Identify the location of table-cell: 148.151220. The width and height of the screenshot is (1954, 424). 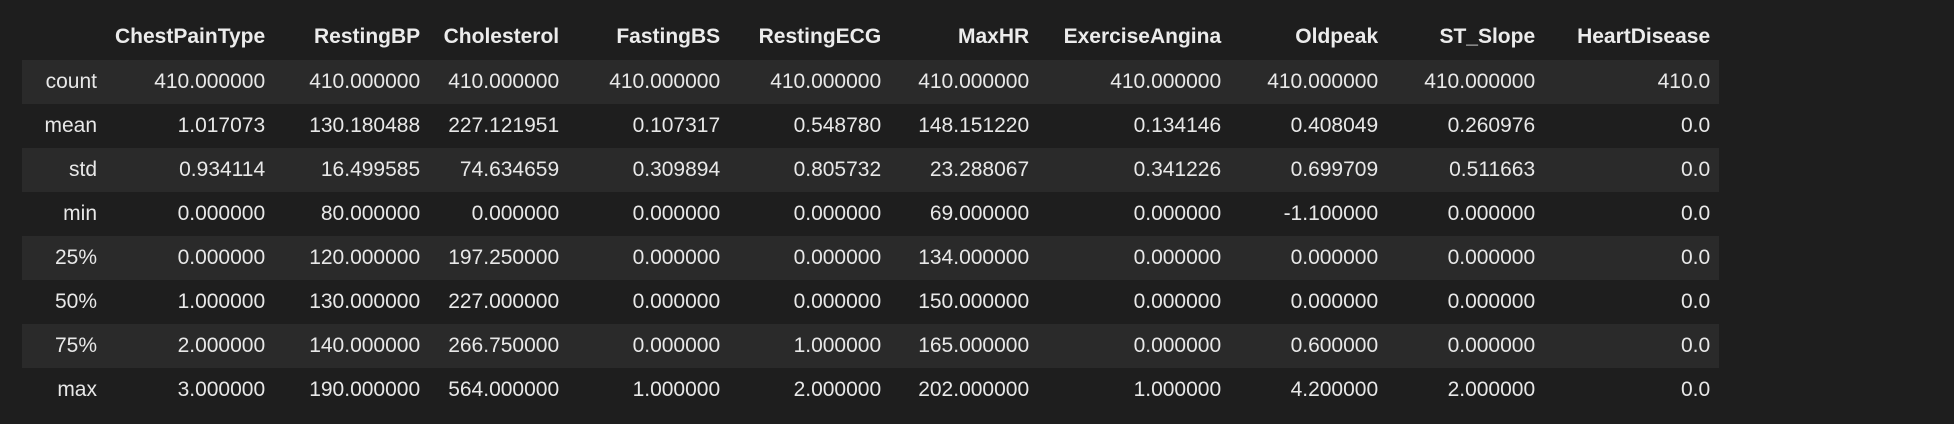
(974, 125).